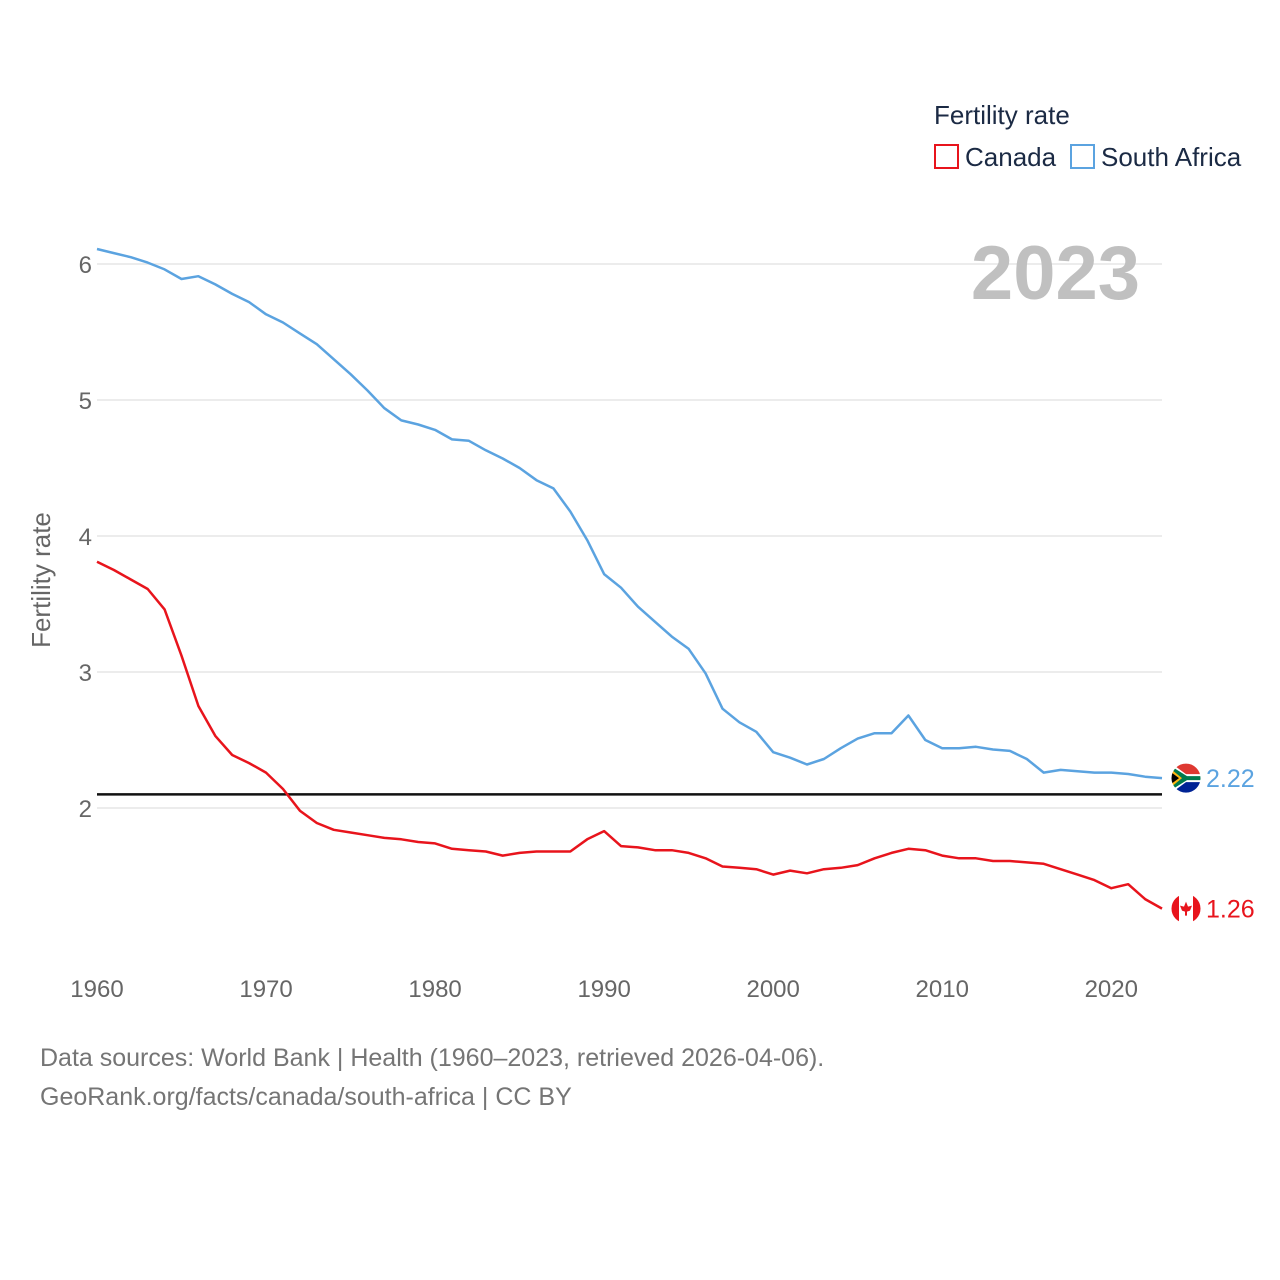 This screenshot has width=1280, height=1280. Describe the element at coordinates (1230, 910) in the screenshot. I see `end-label-canada: 1.26` at that location.